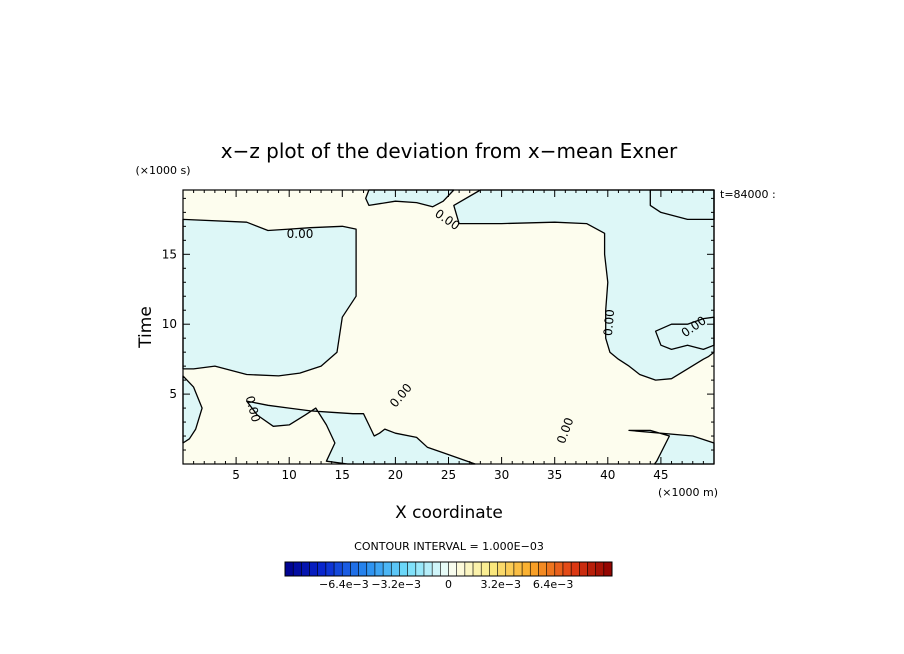 The image size is (904, 654). What do you see at coordinates (344, 584) in the screenshot?
I see `colorbar-tick-label: −6.4e−3` at bounding box center [344, 584].